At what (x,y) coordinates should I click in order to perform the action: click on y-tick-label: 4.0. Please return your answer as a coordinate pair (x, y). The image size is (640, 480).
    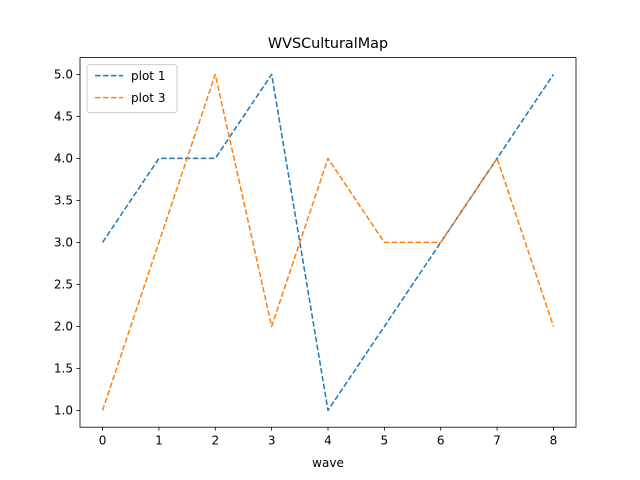
    Looking at the image, I should click on (63, 159).